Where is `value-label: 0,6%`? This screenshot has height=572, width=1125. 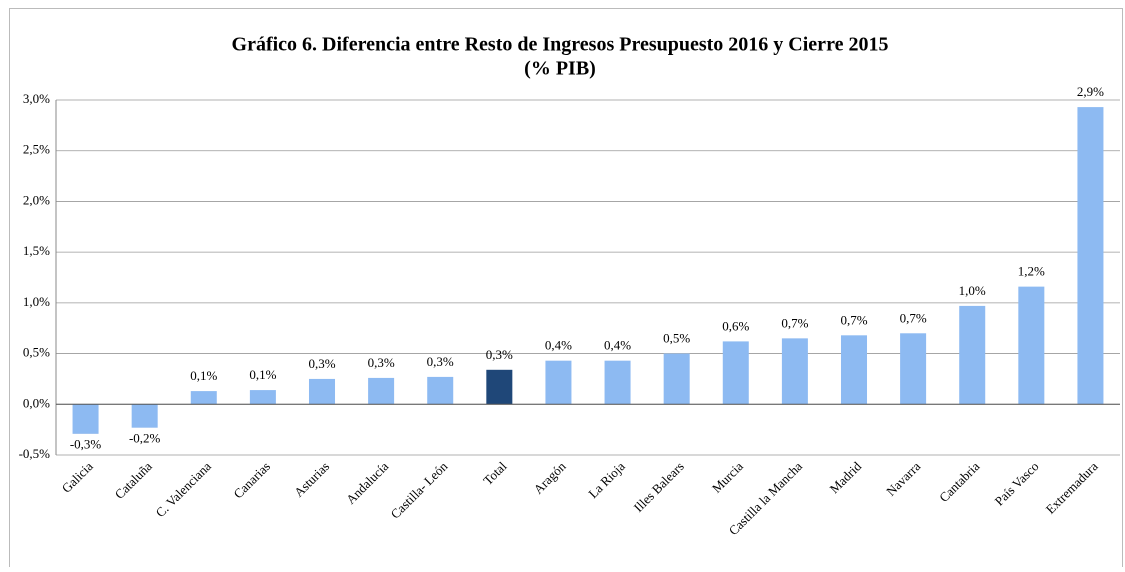 value-label: 0,6% is located at coordinates (735, 325).